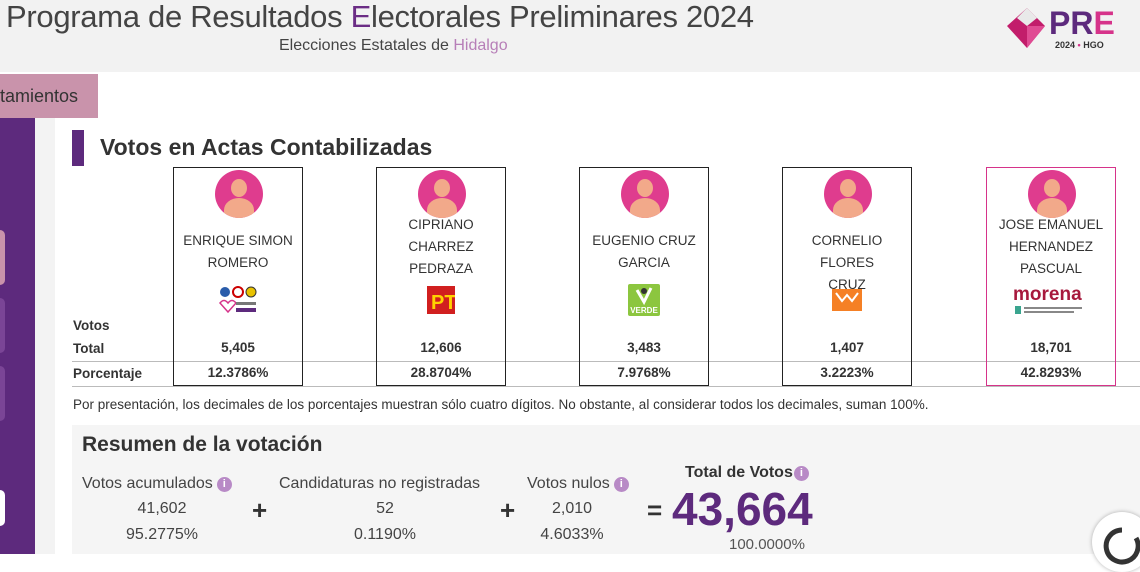  Describe the element at coordinates (108, 373) in the screenshot. I see `row-label-porcentaje: Porcentaje` at that location.